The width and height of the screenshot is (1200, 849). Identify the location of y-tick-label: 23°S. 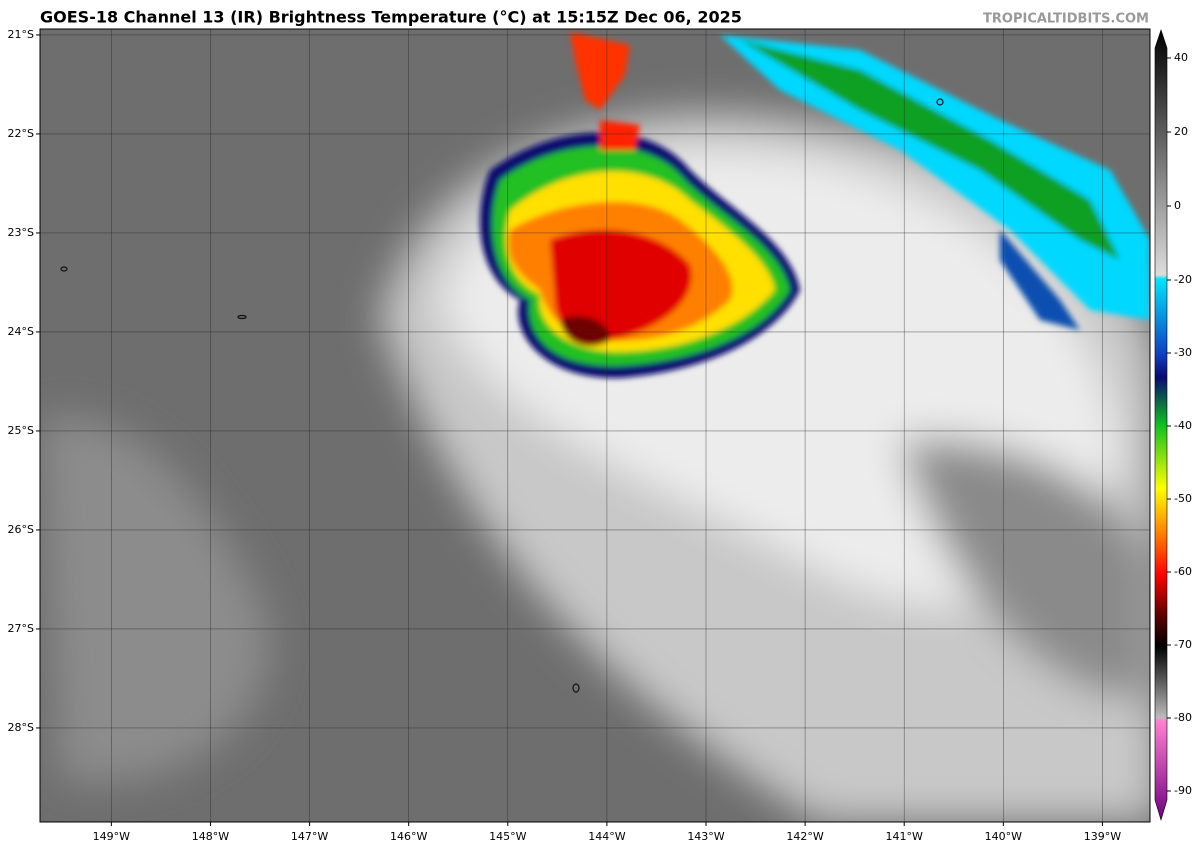
(21, 232).